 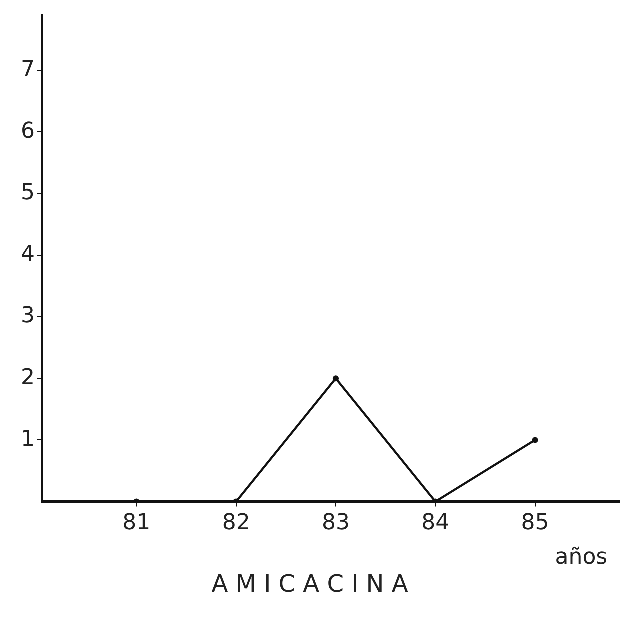 I want to click on y-tick-label: 1, so click(x=28, y=439).